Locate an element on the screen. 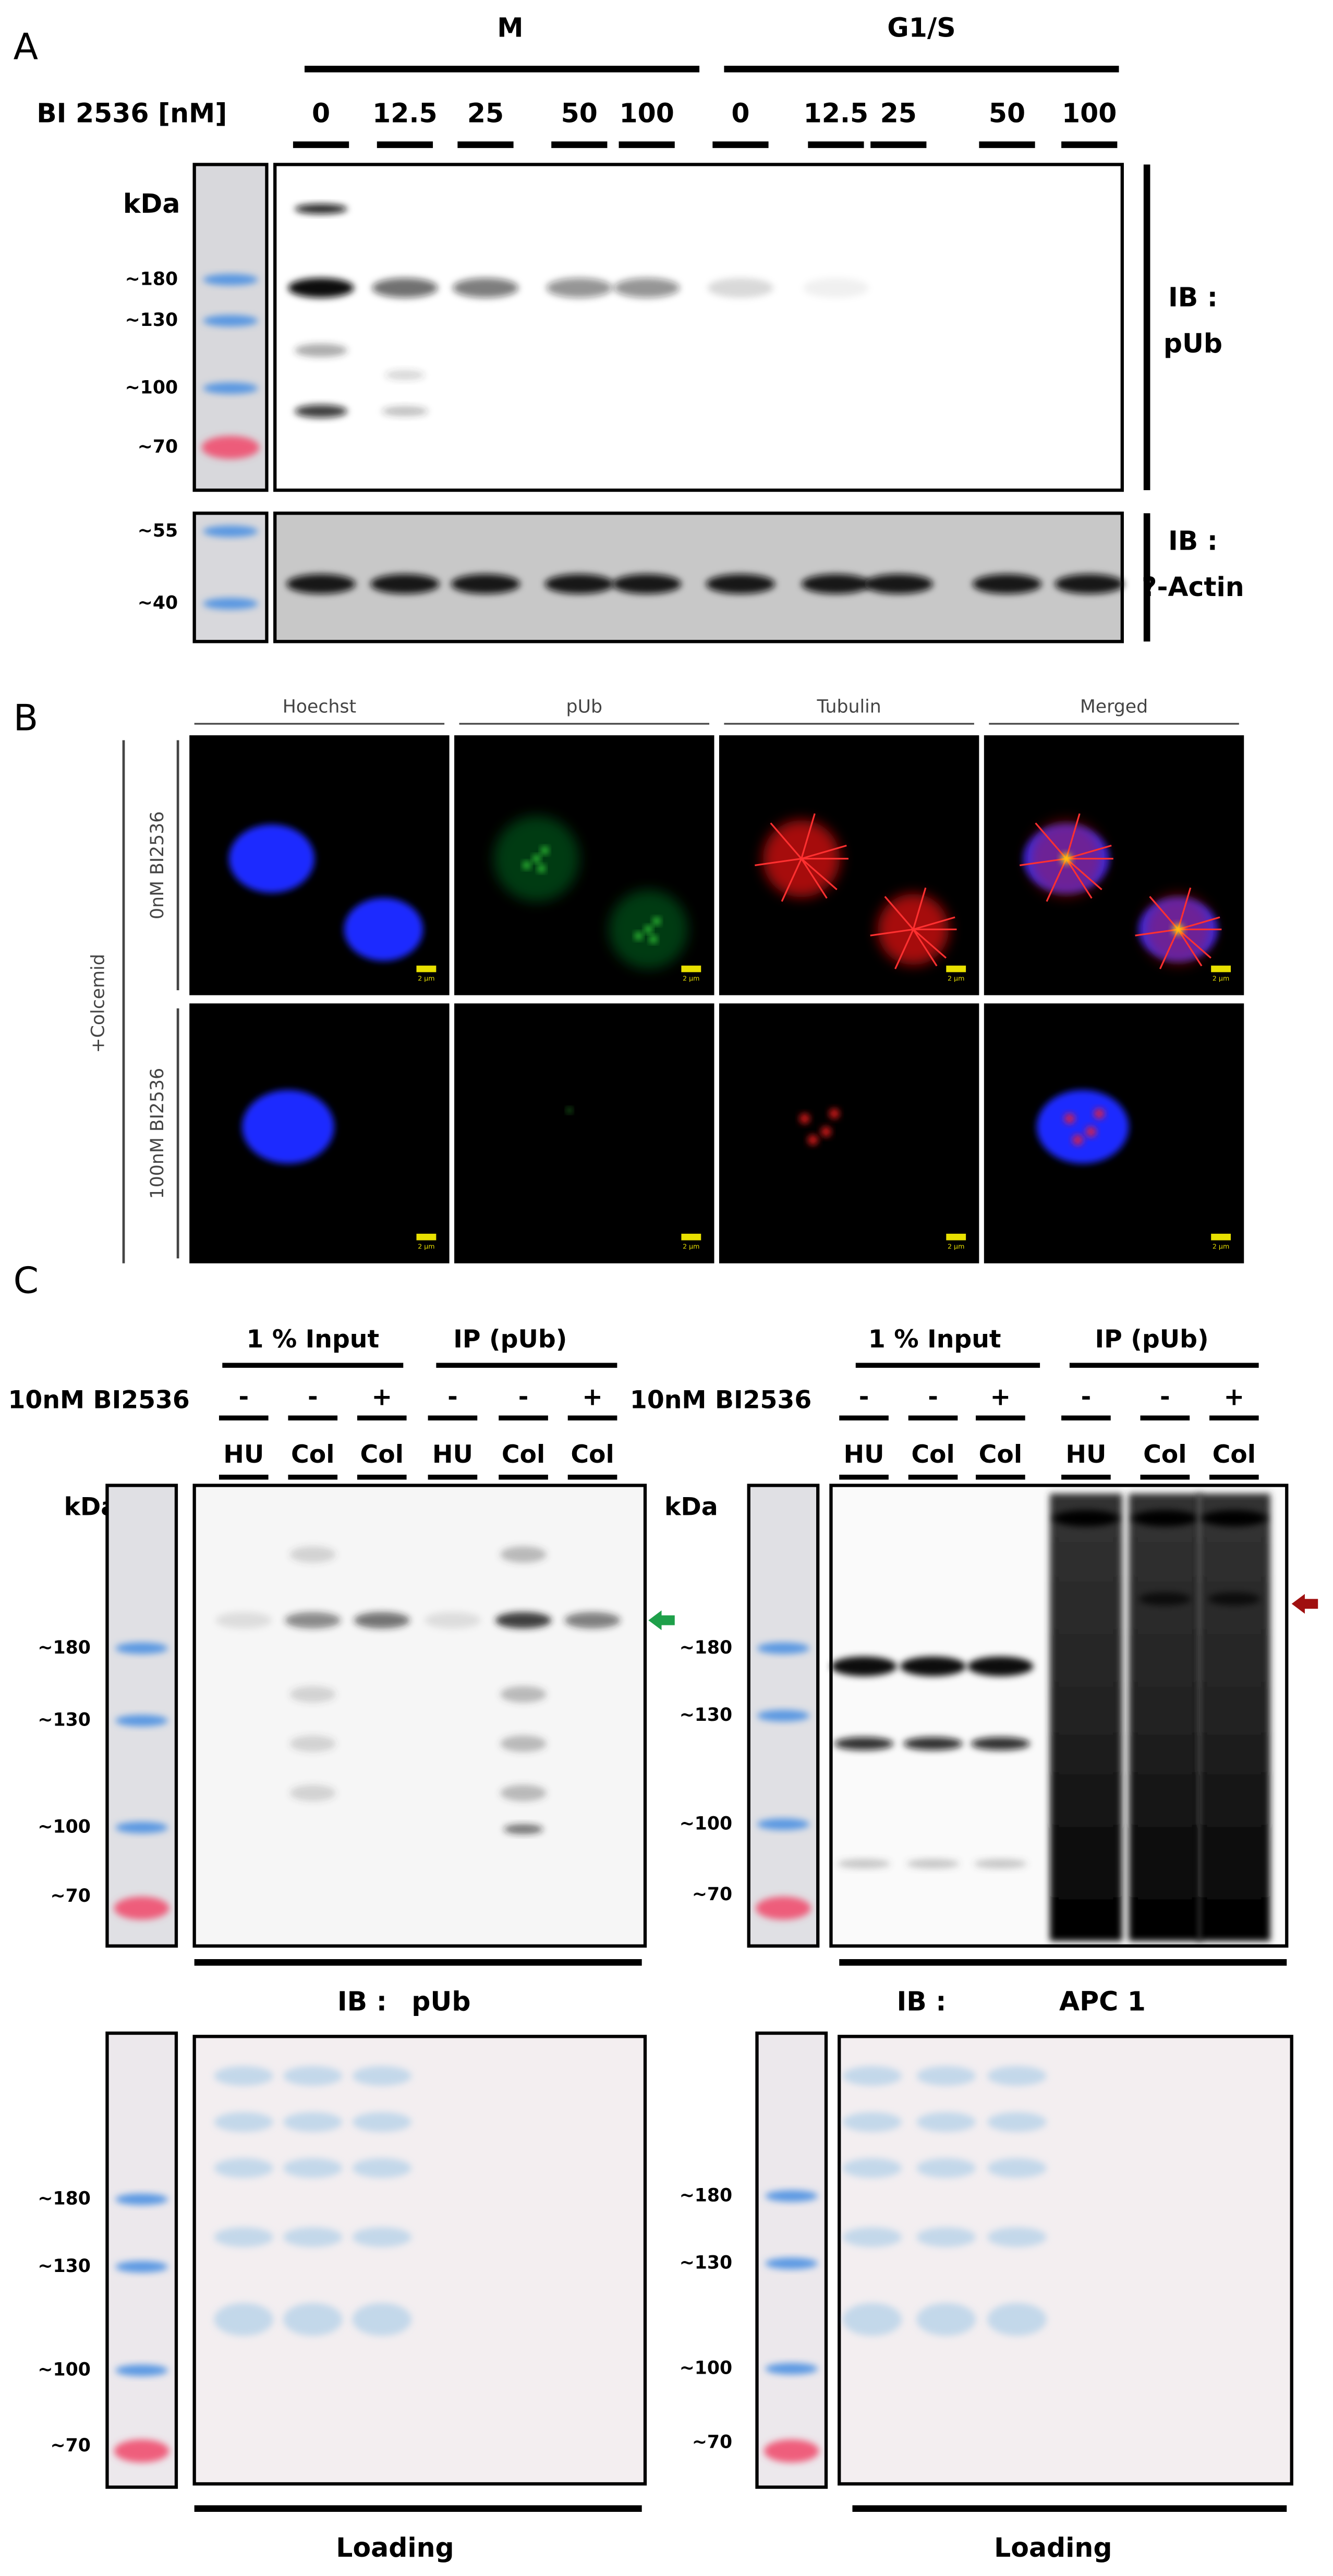 The image size is (1333, 2576). group-label: IP (pUb) is located at coordinates (510, 1339).